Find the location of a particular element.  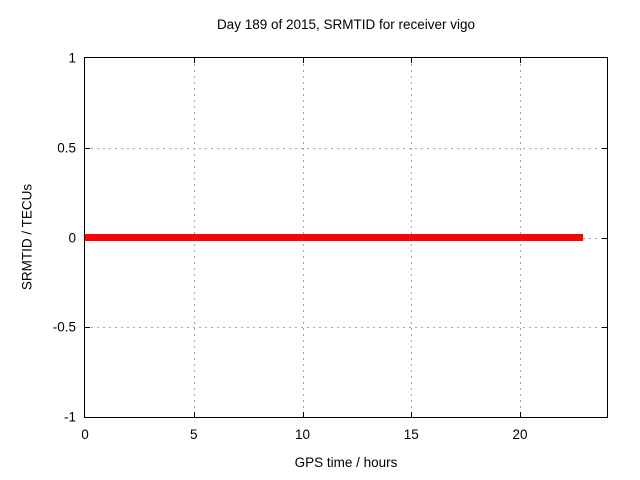

x-tick-label: 0 is located at coordinates (85, 434).